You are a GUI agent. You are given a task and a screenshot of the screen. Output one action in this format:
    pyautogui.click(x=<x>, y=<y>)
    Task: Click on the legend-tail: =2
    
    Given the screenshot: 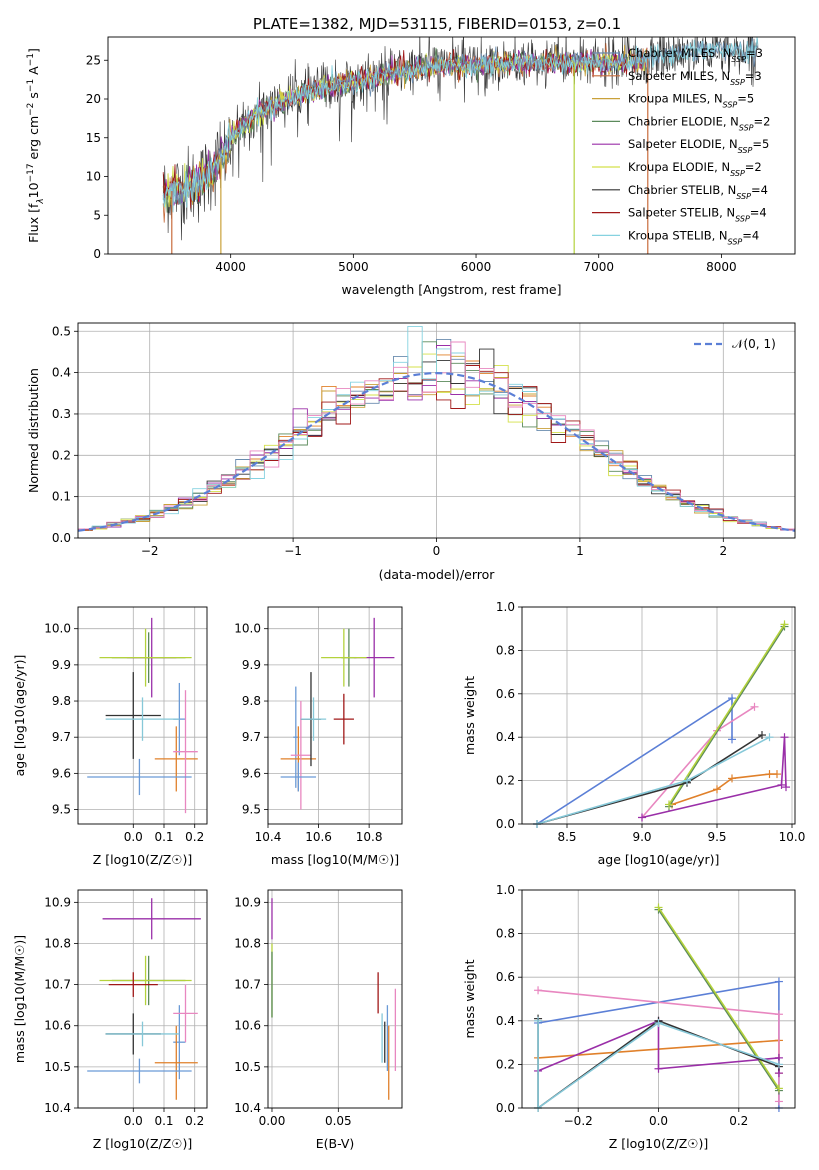 What is the action you would take?
    pyautogui.click(x=762, y=121)
    